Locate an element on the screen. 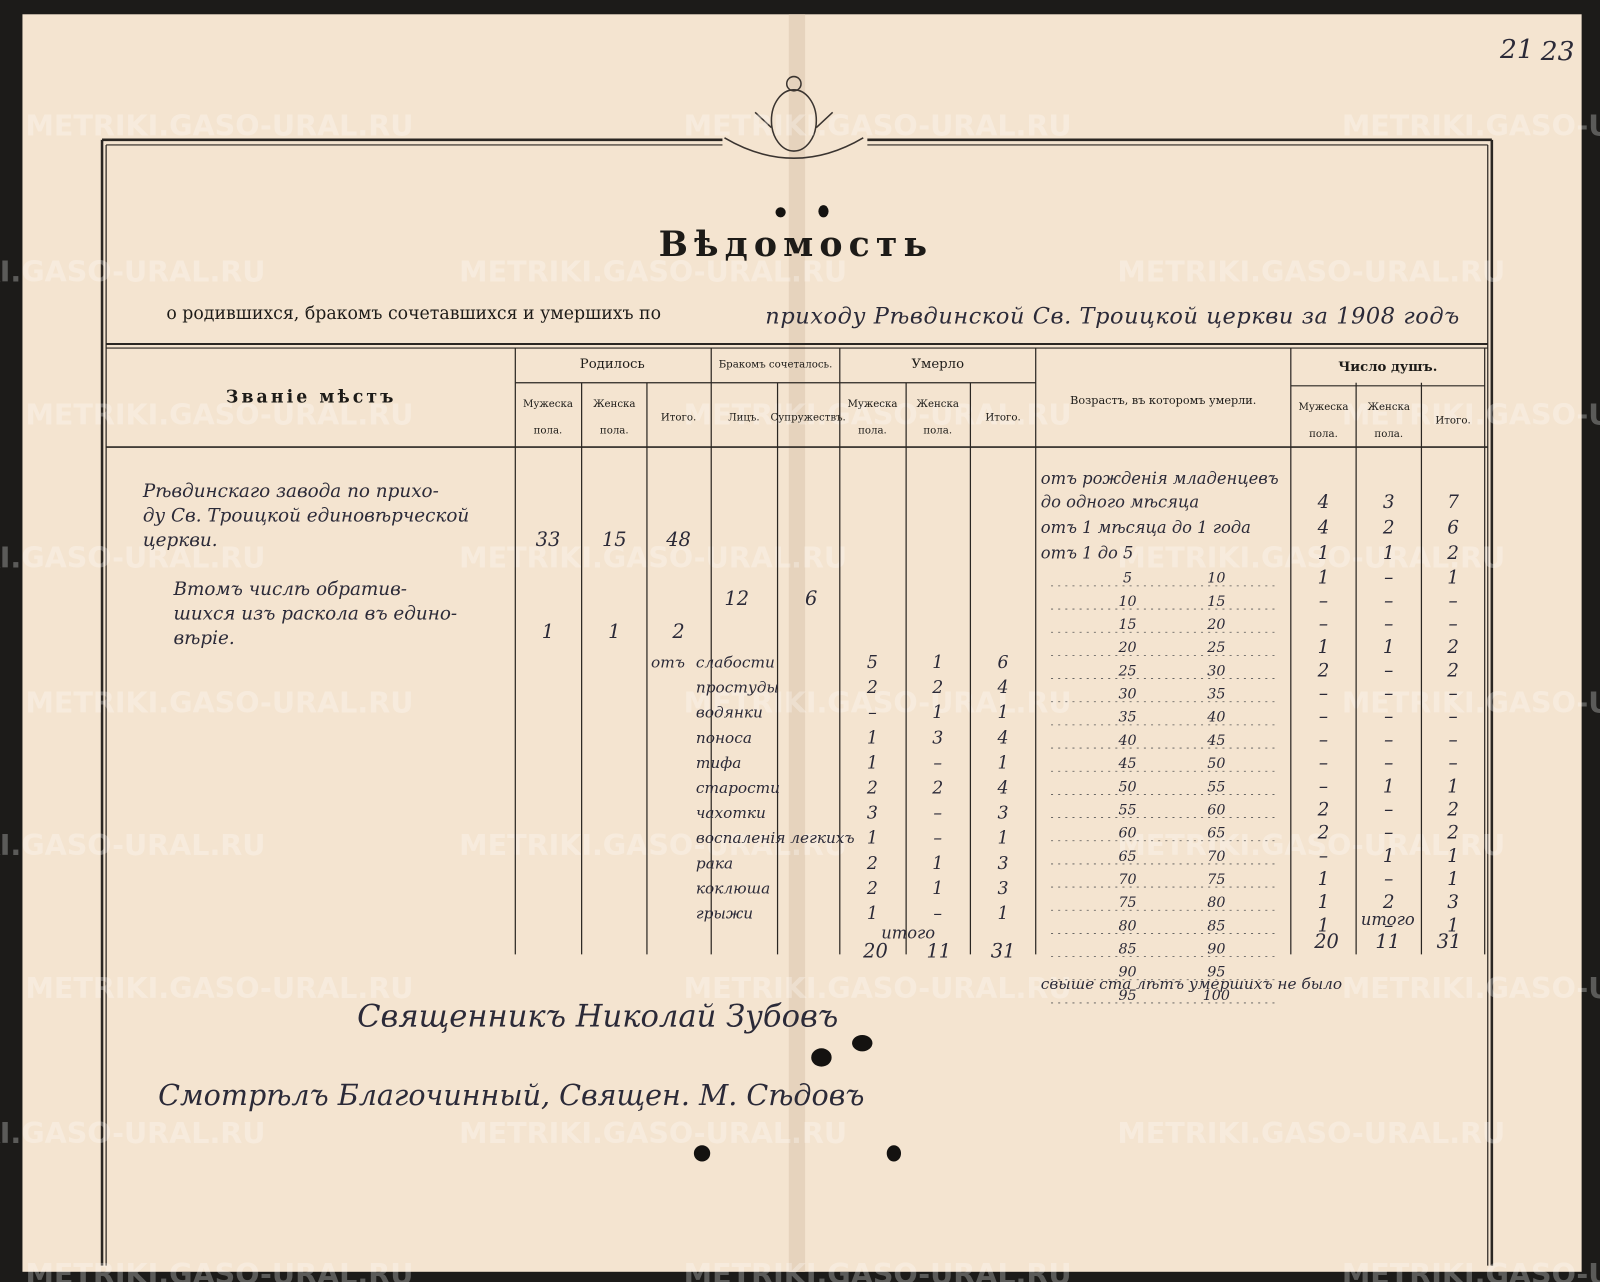 Image resolution: width=1600 pixels, height=1282 pixels. age-from: 10 is located at coordinates (1127, 602).